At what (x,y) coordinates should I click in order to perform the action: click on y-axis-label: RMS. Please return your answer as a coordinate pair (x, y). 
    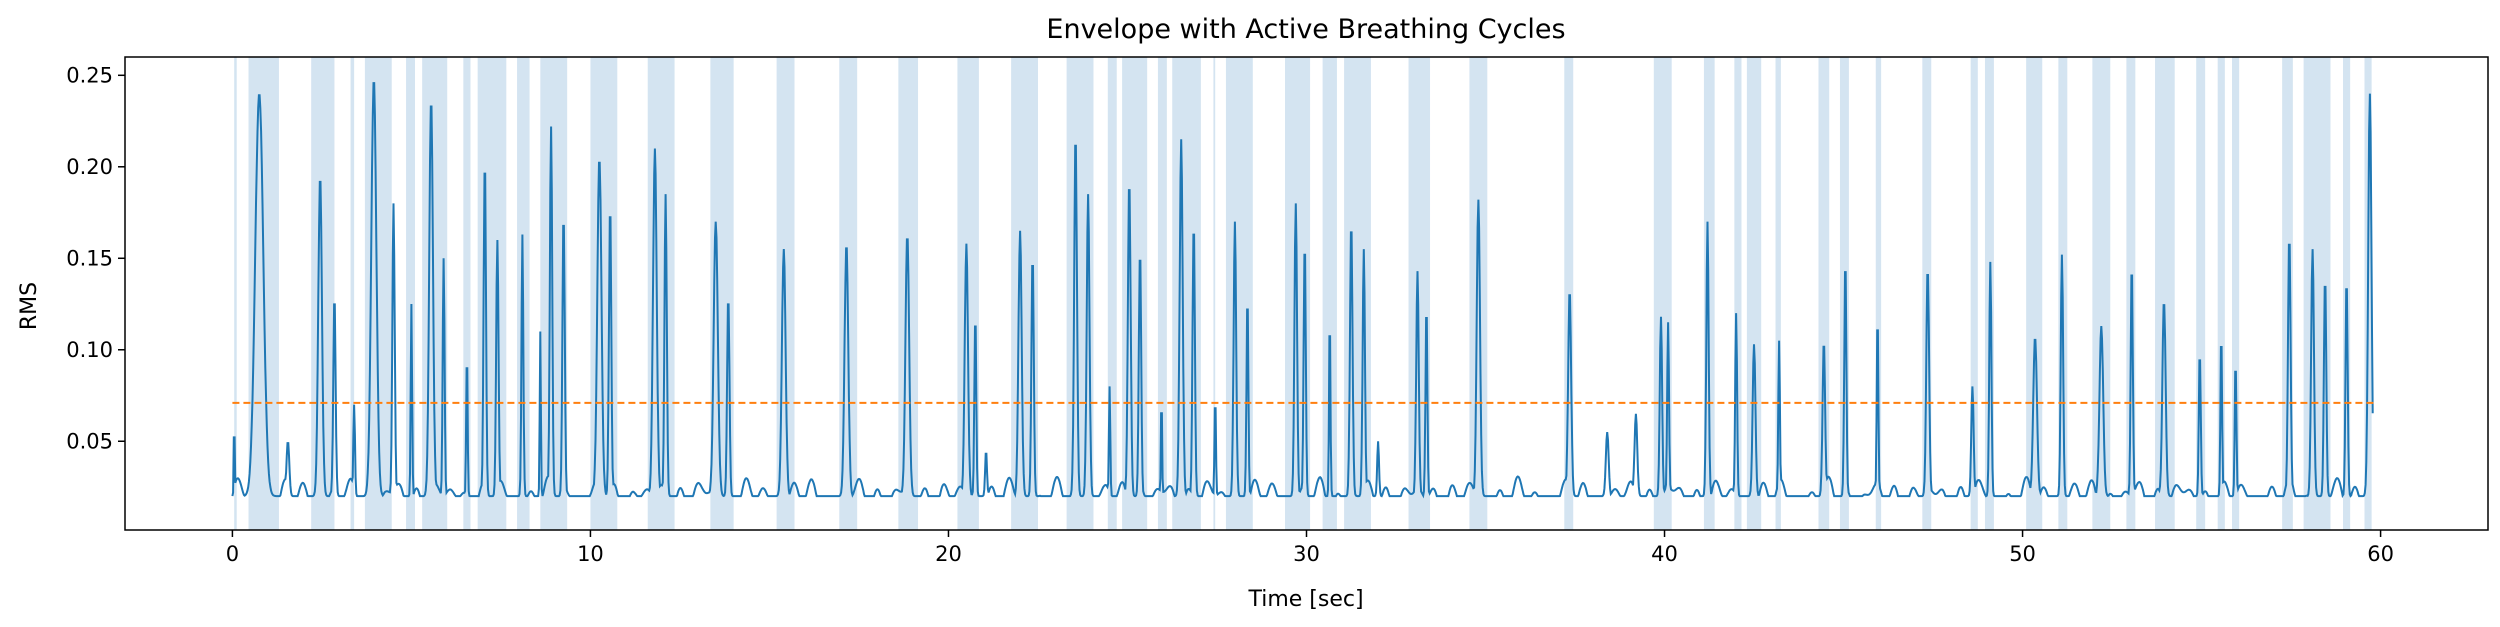
    Looking at the image, I should click on (29, 306).